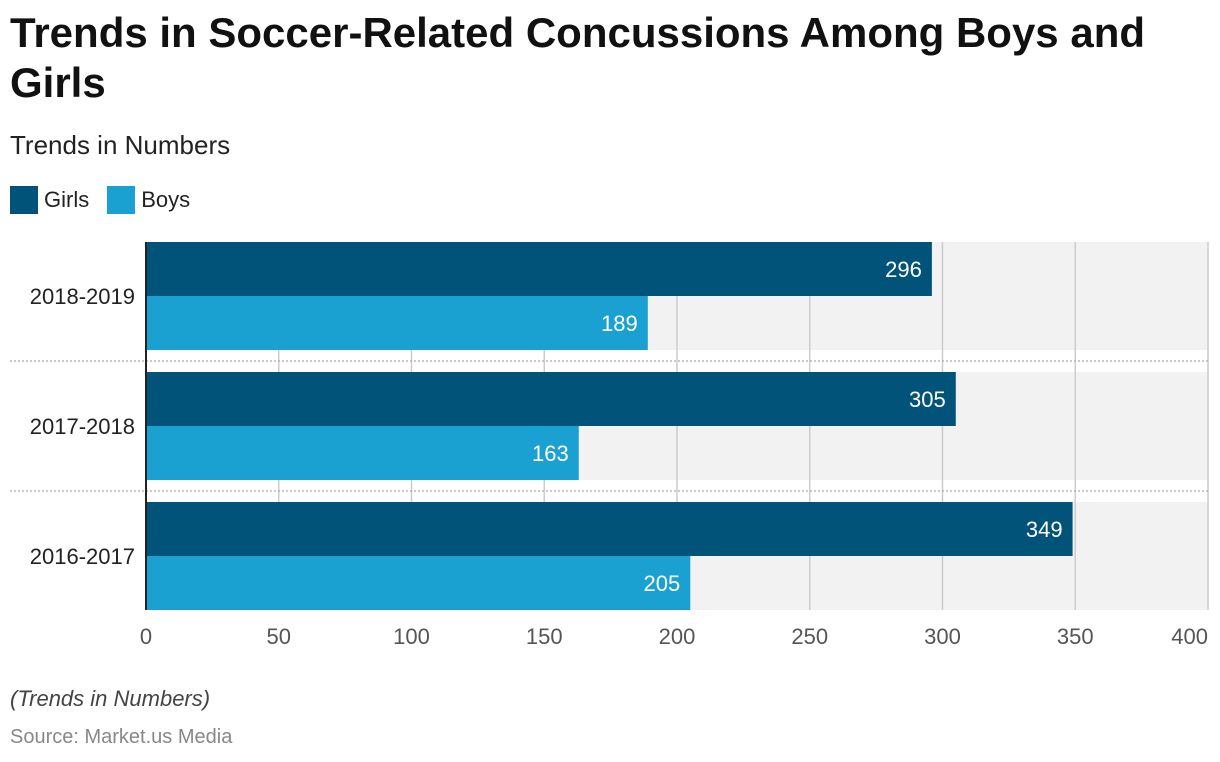 This screenshot has width=1220, height=762. Describe the element at coordinates (539, 269) in the screenshot. I see `bar-girls-2018-2019` at that location.